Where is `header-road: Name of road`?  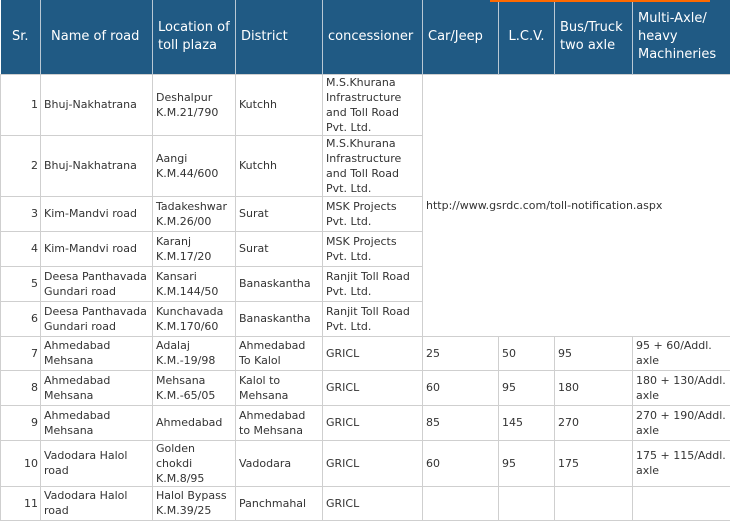
header-road: Name of road is located at coordinates (97, 37).